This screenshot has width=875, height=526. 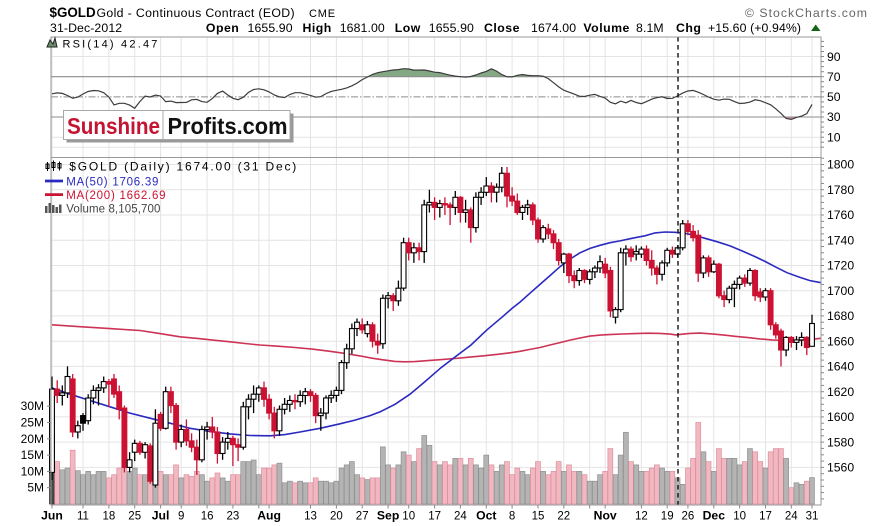 What do you see at coordinates (840, 417) in the screenshot?
I see `svg-text: 1600` at bounding box center [840, 417].